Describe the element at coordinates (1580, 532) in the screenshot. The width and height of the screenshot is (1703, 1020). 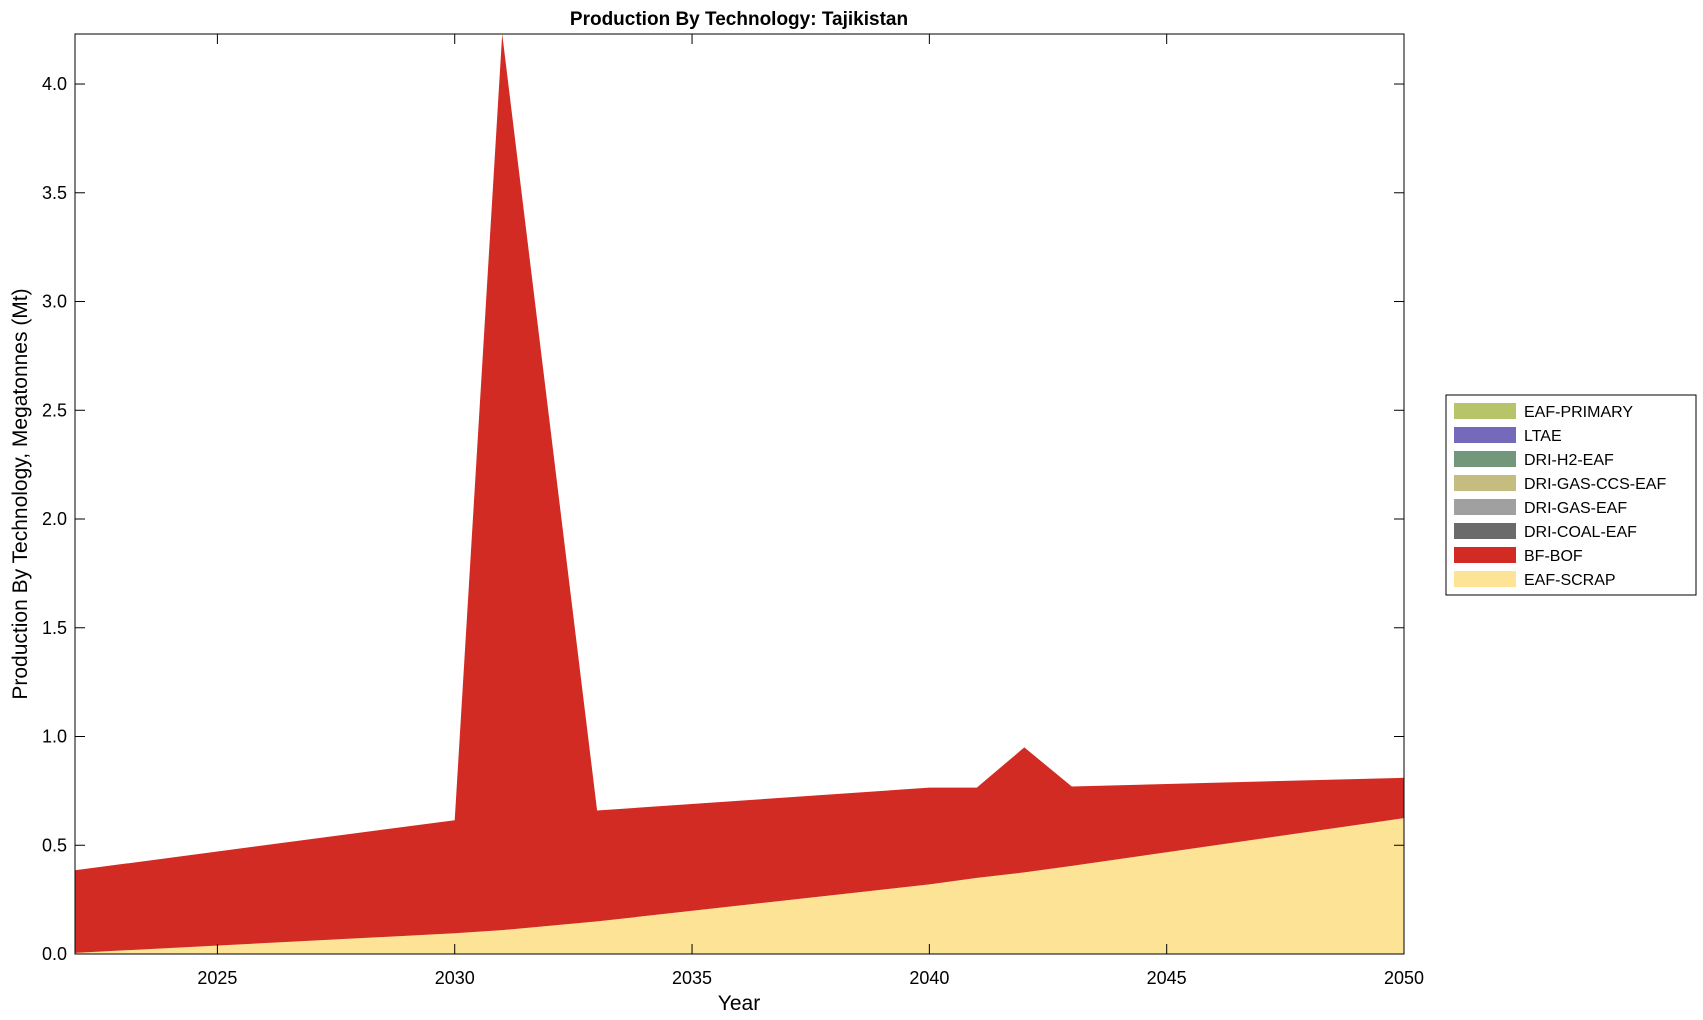
I see `legend-label-dri-coal-eaf: DRI-COAL-EAF` at that location.